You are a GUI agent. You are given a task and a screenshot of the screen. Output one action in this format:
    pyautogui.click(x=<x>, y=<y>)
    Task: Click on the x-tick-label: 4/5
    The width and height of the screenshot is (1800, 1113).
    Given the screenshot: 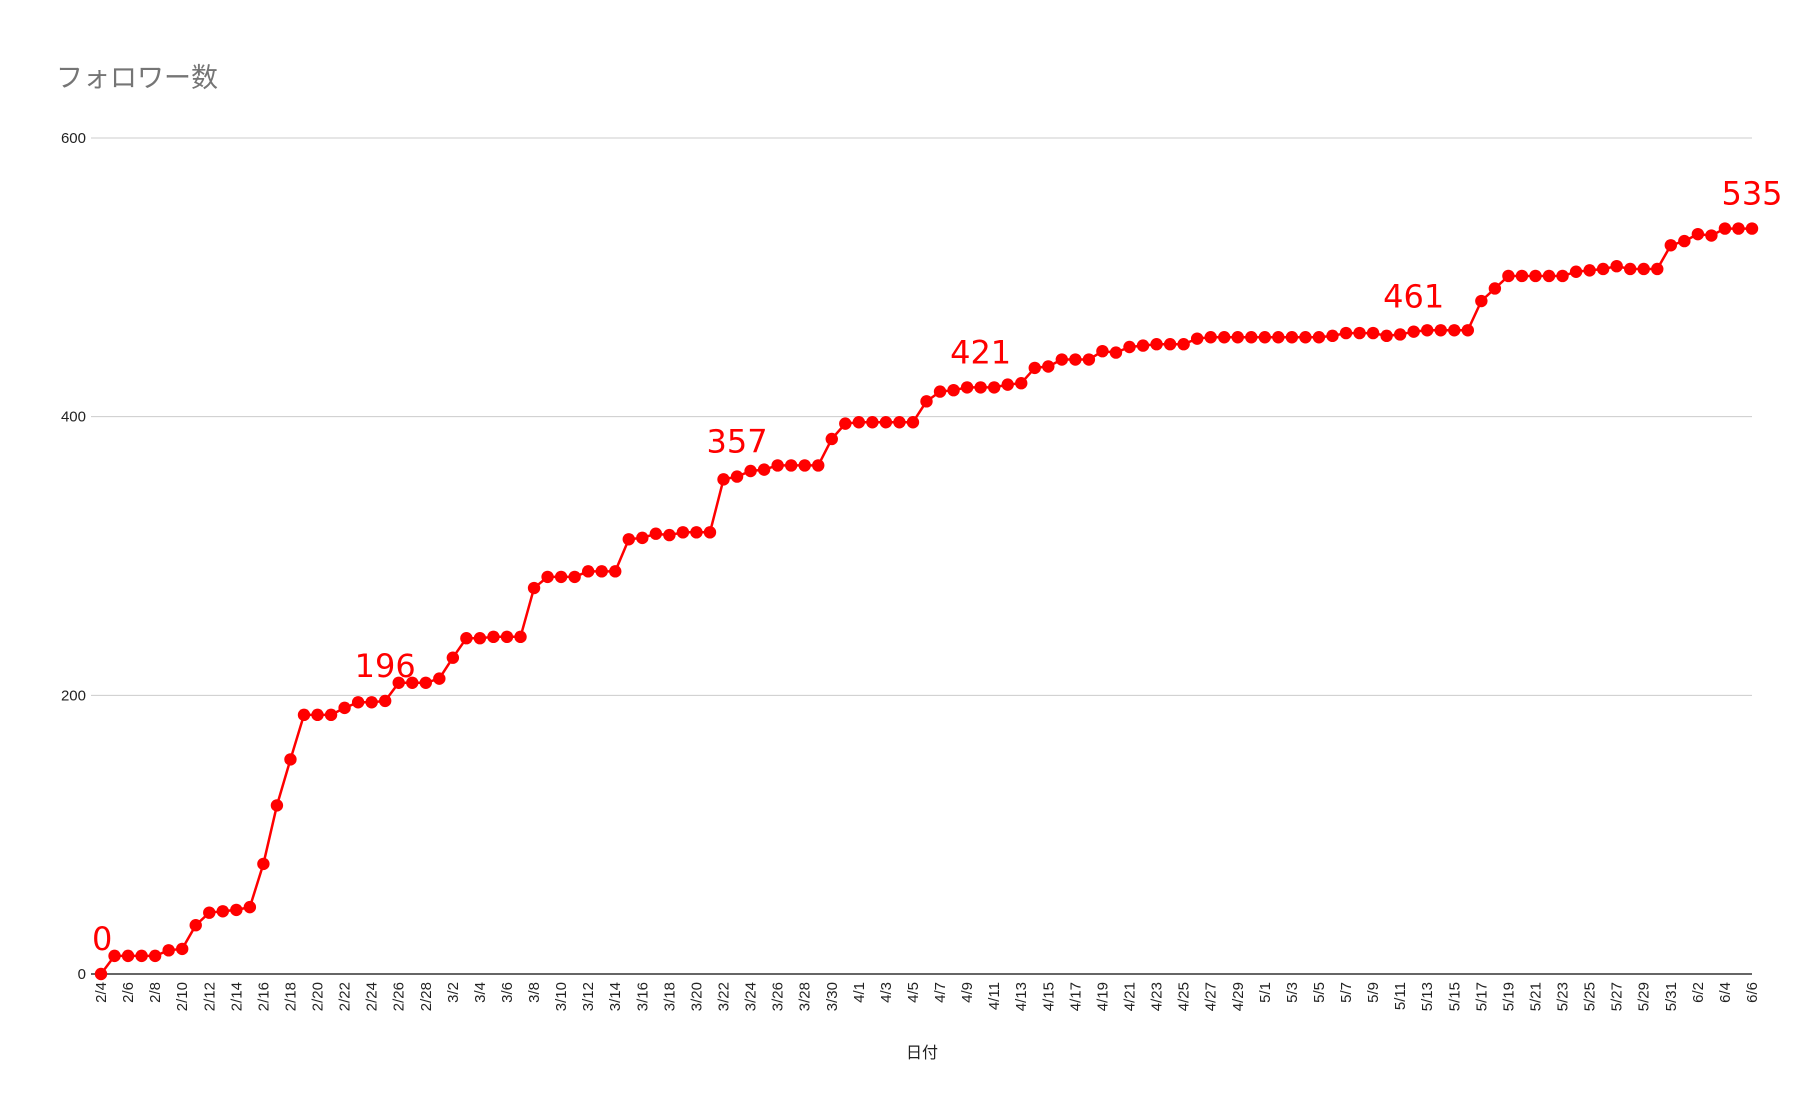 What is the action you would take?
    pyautogui.click(x=913, y=992)
    